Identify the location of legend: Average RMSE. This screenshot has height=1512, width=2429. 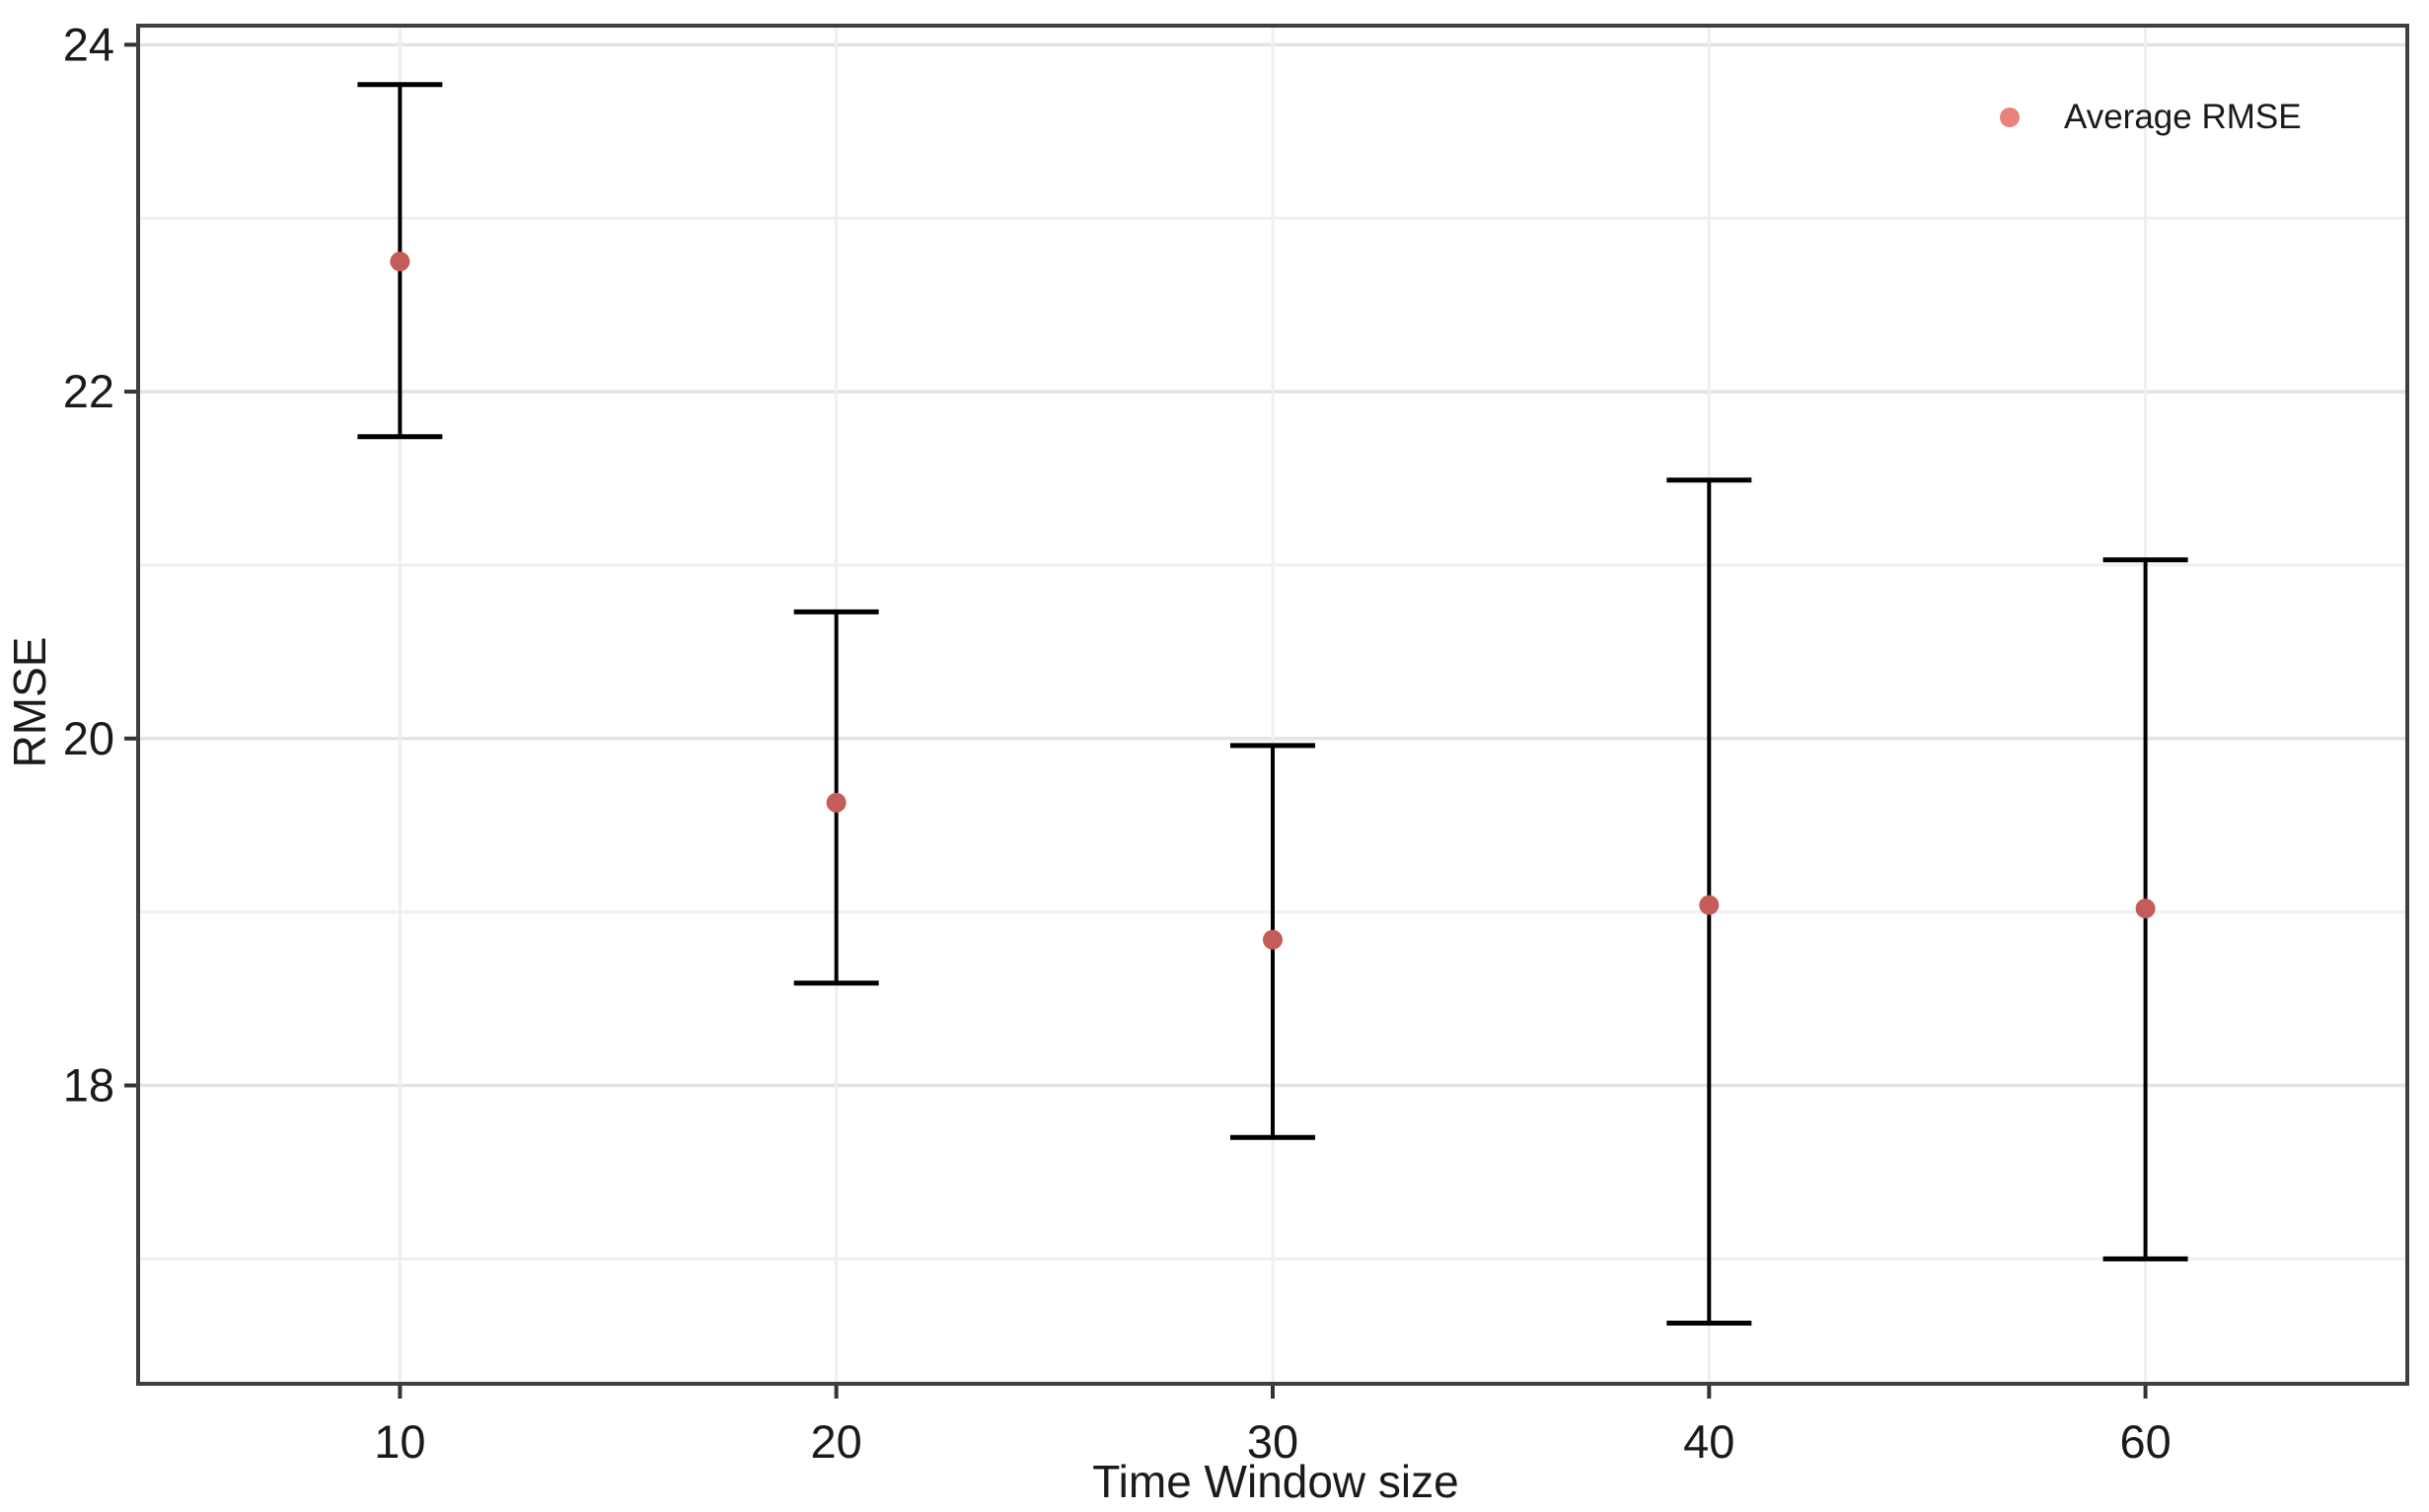
(2151, 117).